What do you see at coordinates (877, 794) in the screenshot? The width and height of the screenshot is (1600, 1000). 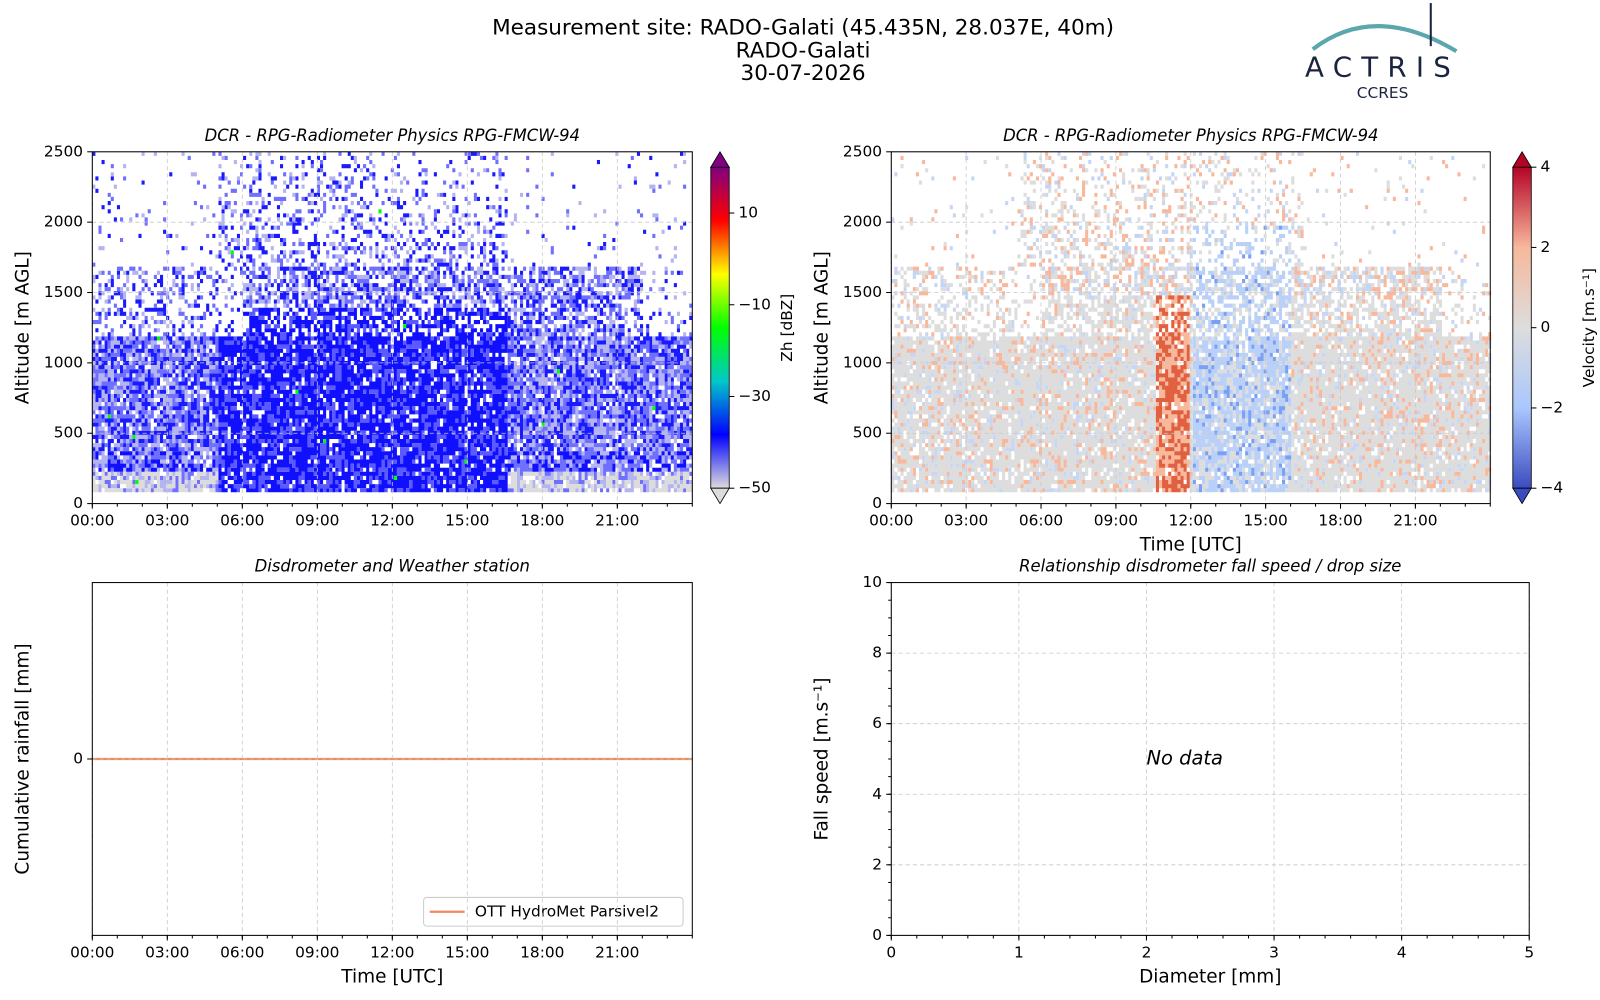 I see `y-tick-label: 4` at bounding box center [877, 794].